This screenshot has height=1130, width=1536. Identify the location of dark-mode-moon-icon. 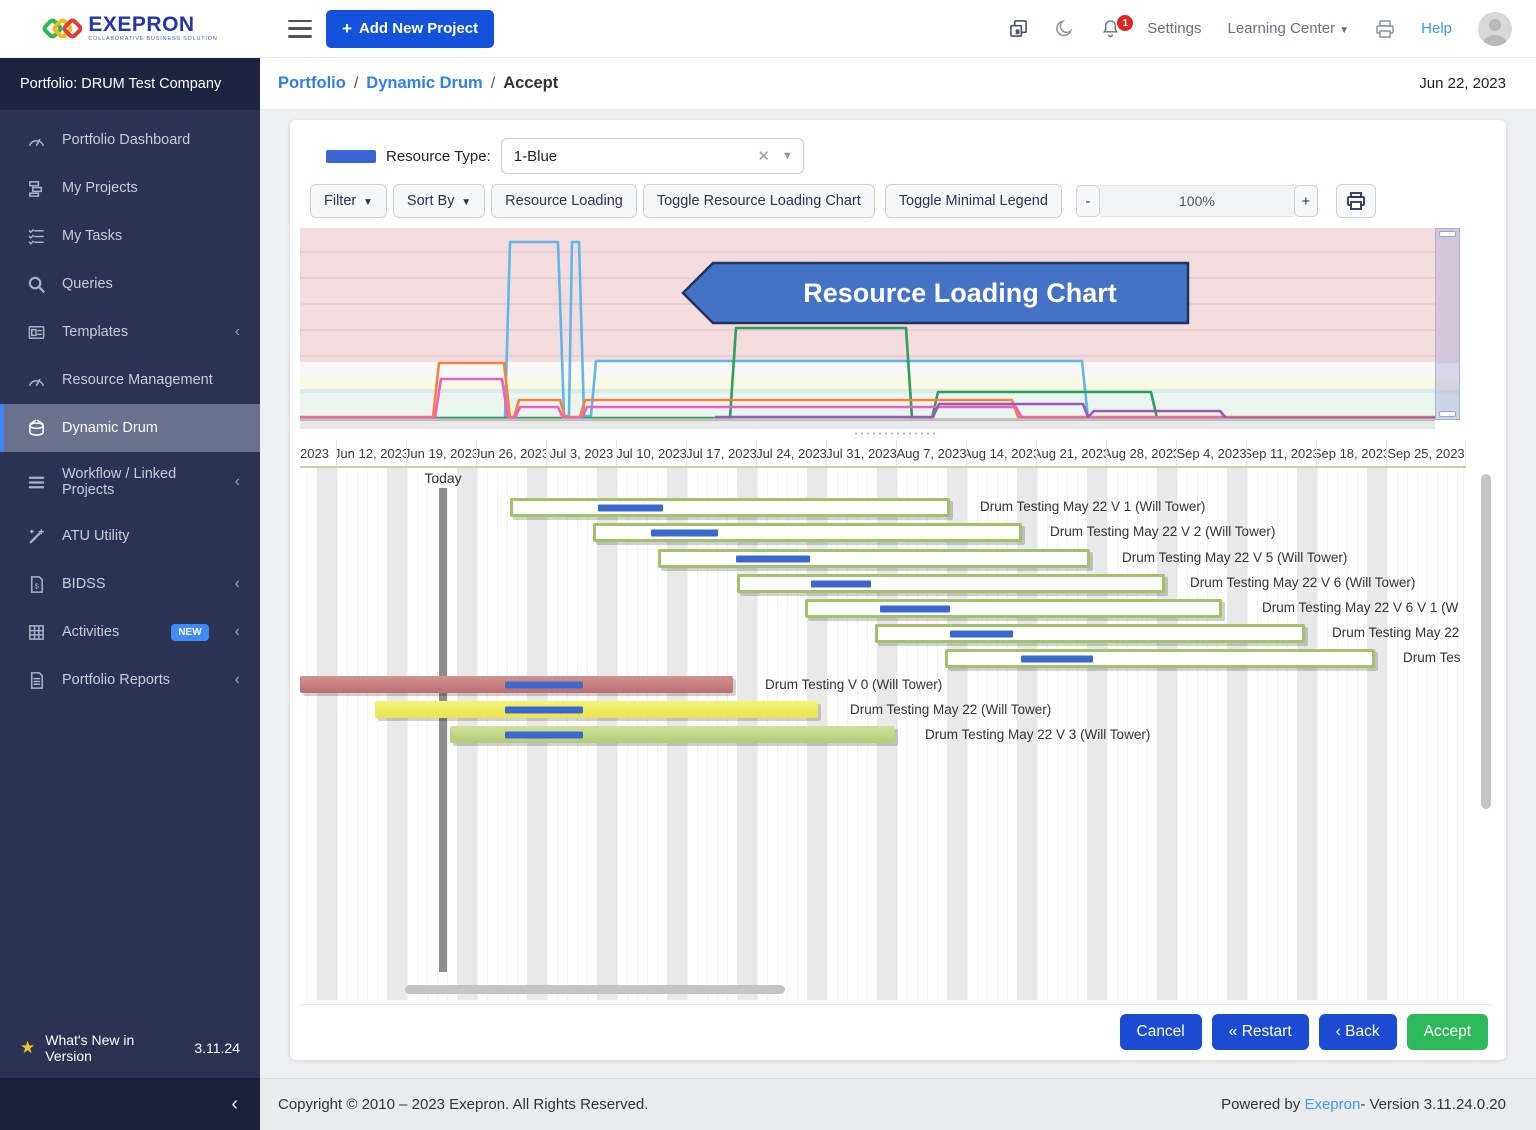
(1065, 29).